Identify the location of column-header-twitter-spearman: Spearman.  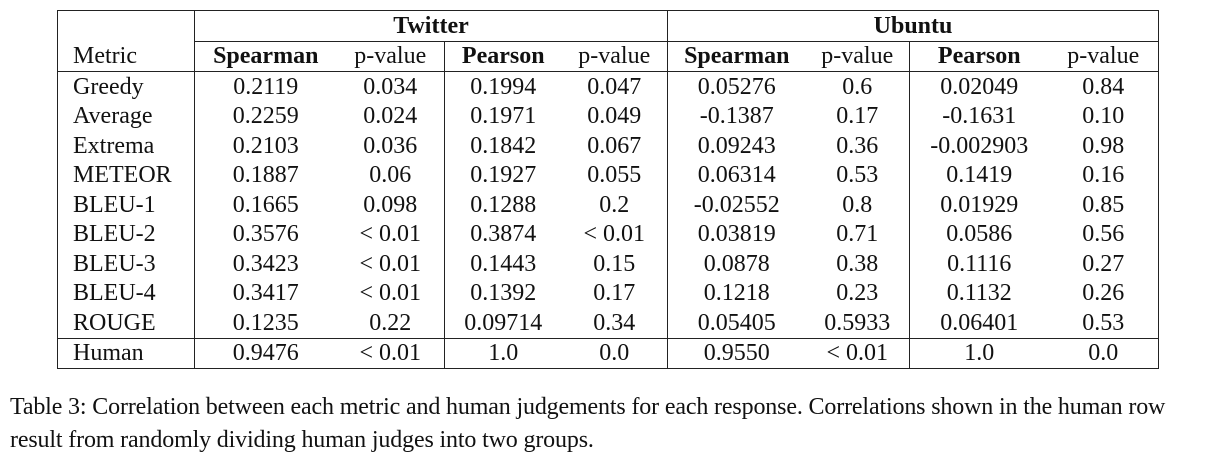
(265, 56).